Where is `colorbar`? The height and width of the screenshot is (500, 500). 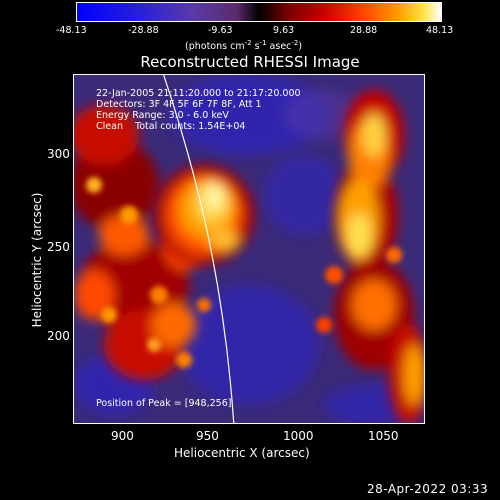
colorbar is located at coordinates (259, 12).